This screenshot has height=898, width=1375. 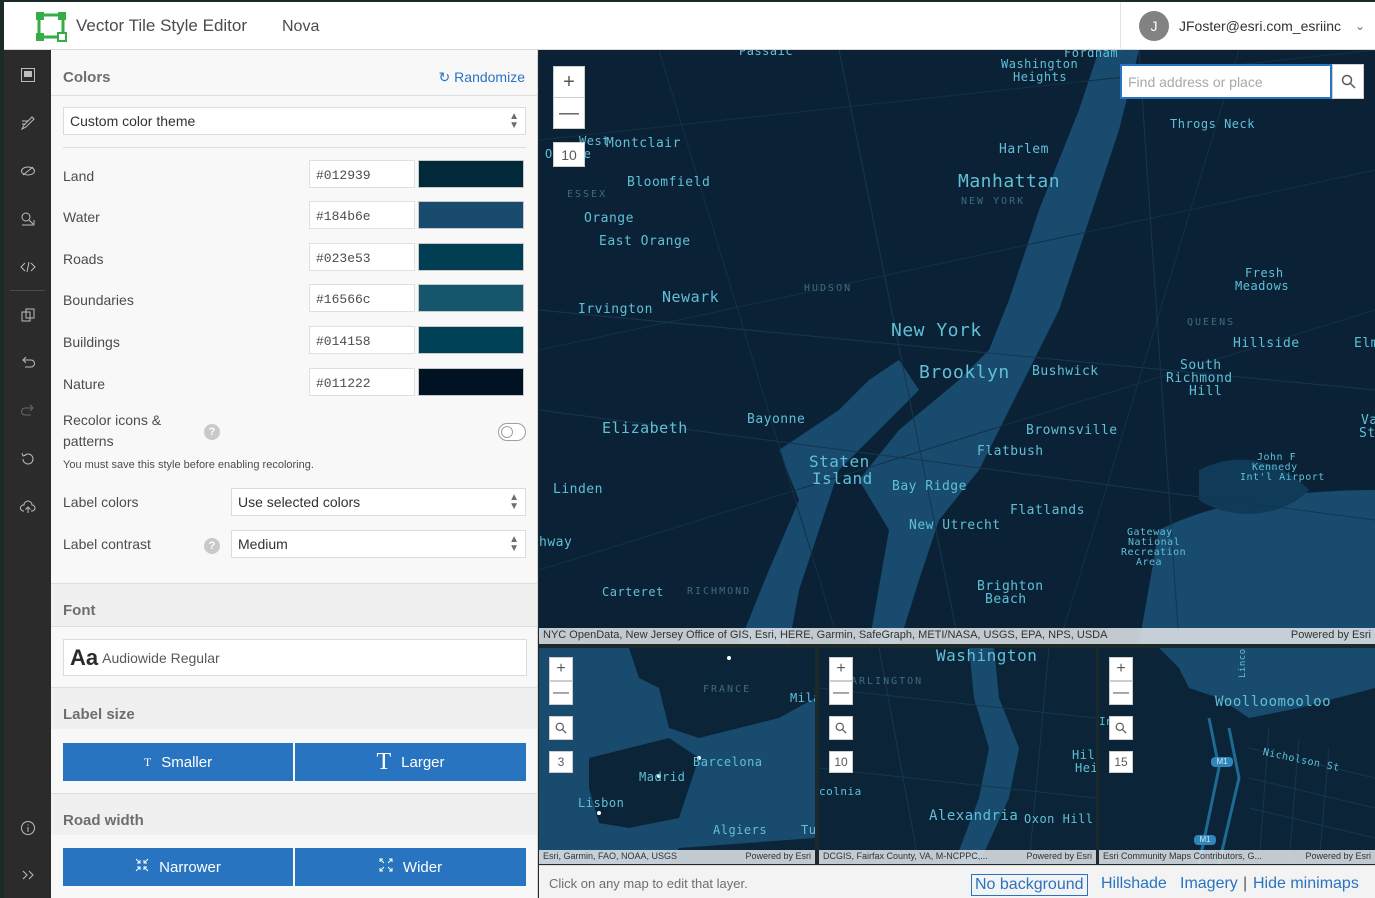 What do you see at coordinates (27, 75) in the screenshot?
I see `base-colors-icon` at bounding box center [27, 75].